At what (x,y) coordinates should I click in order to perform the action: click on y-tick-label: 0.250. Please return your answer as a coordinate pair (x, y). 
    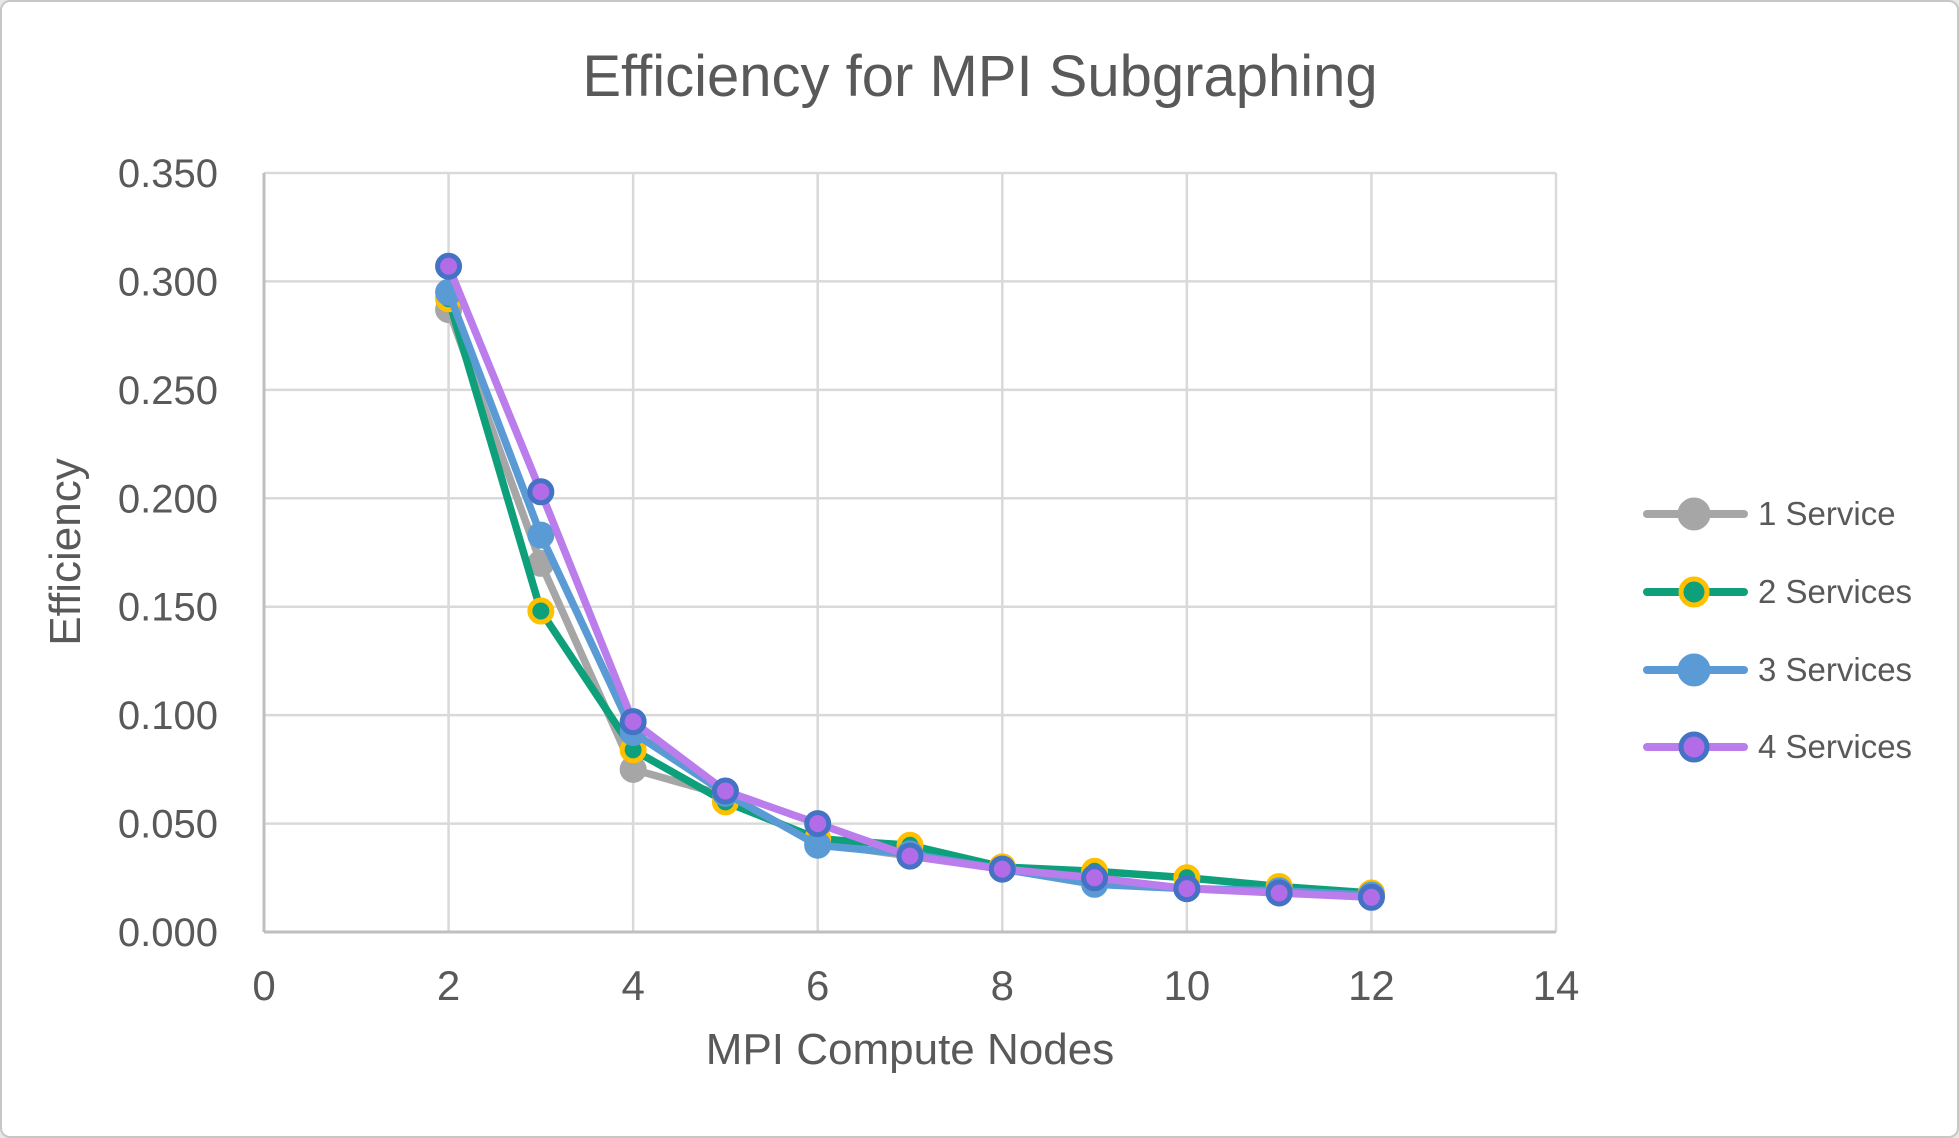
    Looking at the image, I should click on (168, 391).